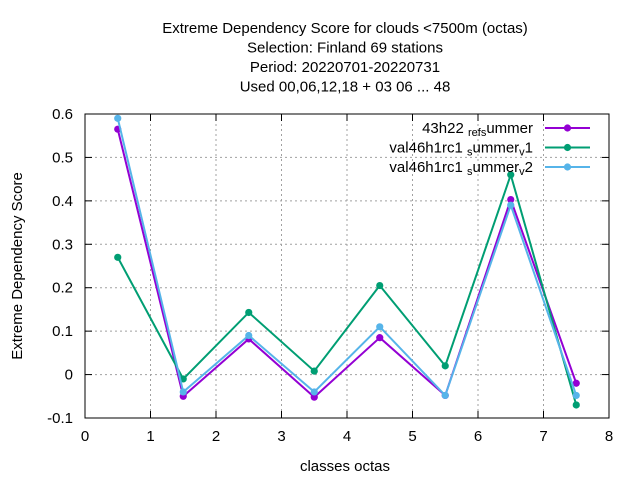 Image resolution: width=640 pixels, height=480 pixels. Describe the element at coordinates (445, 128) in the screenshot. I see `legend-label-part: 43h22` at that location.